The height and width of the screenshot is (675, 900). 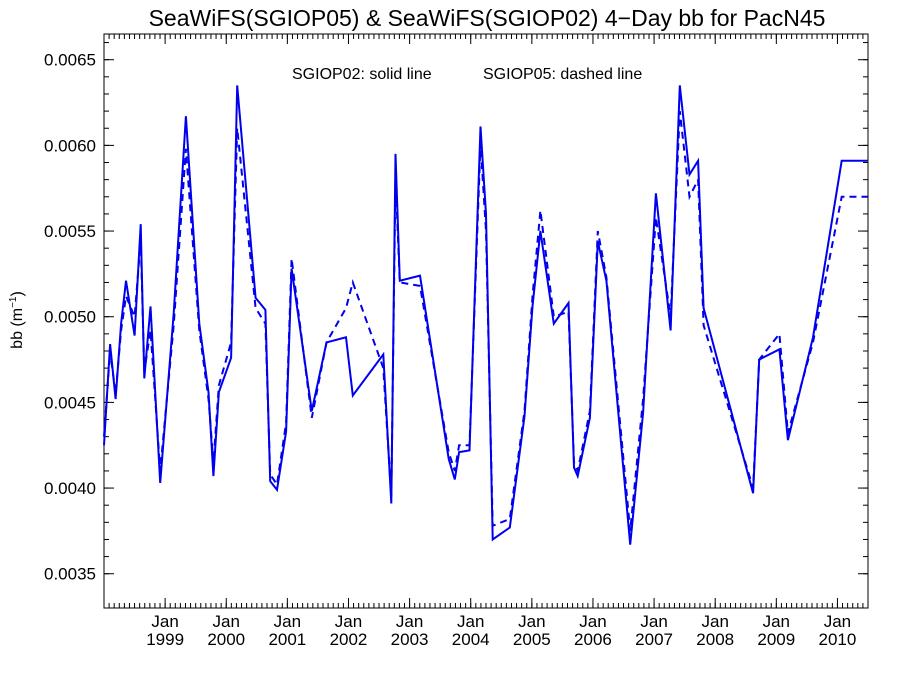 What do you see at coordinates (562, 74) in the screenshot?
I see `annotation-dashed-line: SGIOP05: dashed line` at bounding box center [562, 74].